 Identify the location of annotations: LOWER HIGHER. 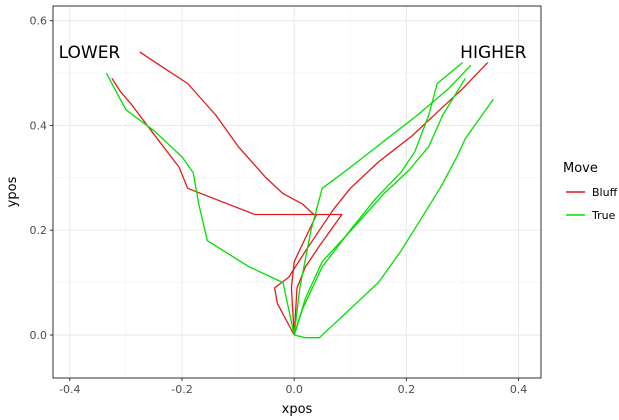
(293, 53).